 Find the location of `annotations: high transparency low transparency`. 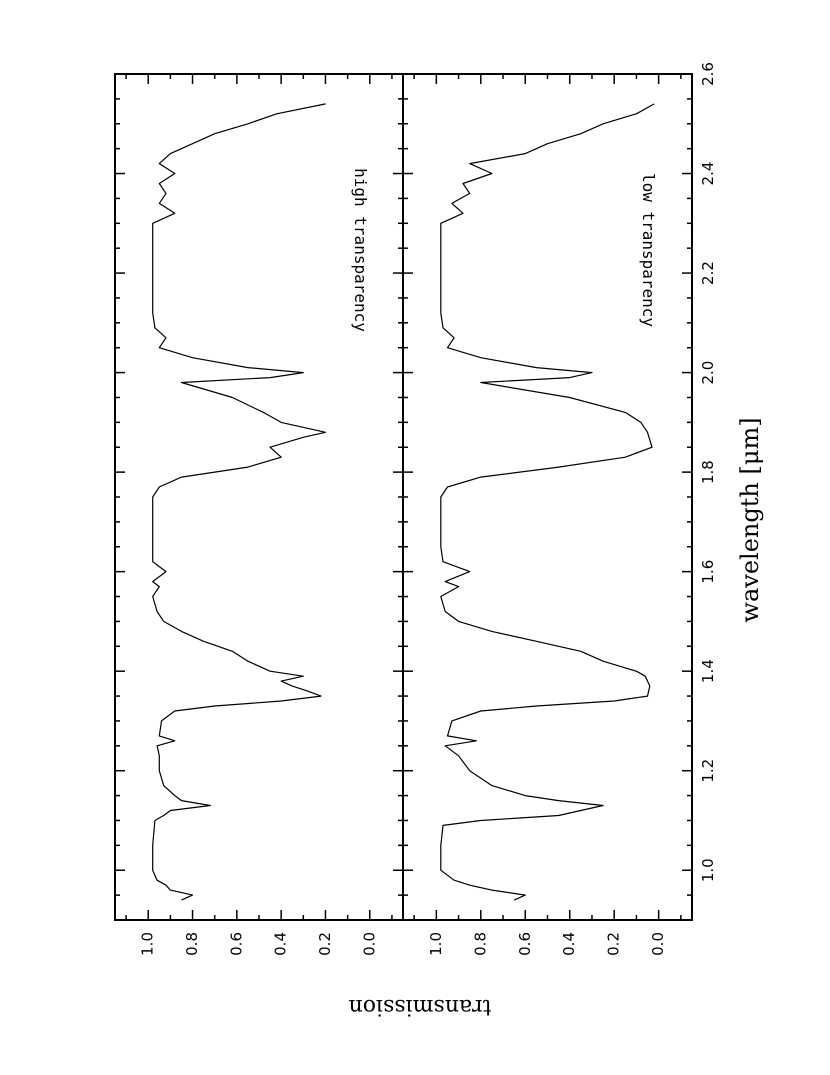

annotations: high transparency low transparency is located at coordinates (504, 250).